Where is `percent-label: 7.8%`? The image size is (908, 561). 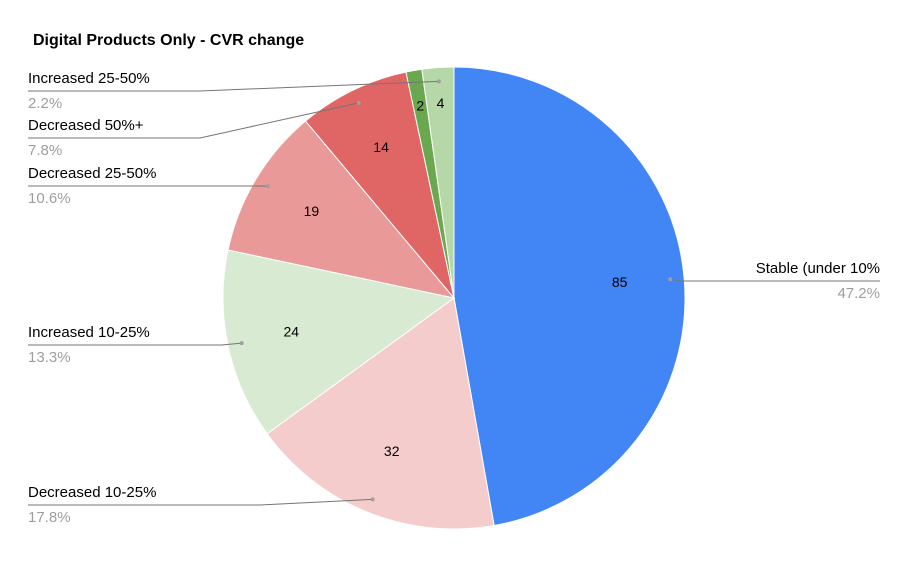
percent-label: 7.8% is located at coordinates (45, 150).